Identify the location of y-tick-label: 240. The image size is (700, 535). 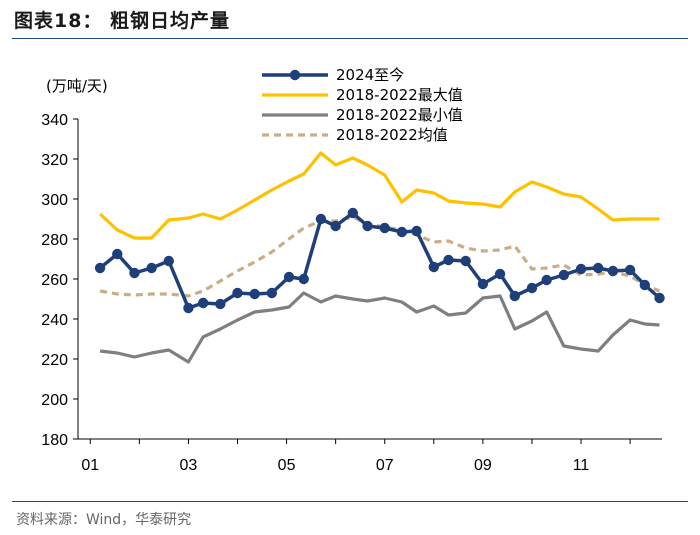
(54, 320).